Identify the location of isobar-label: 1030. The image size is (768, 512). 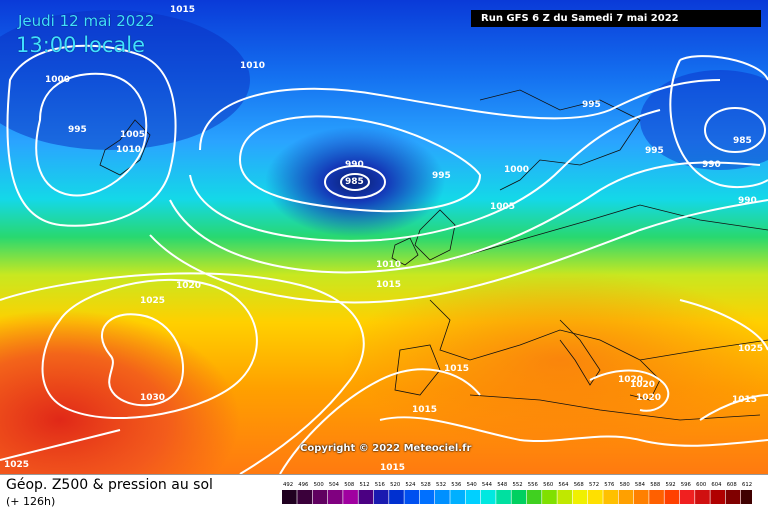
(152, 398).